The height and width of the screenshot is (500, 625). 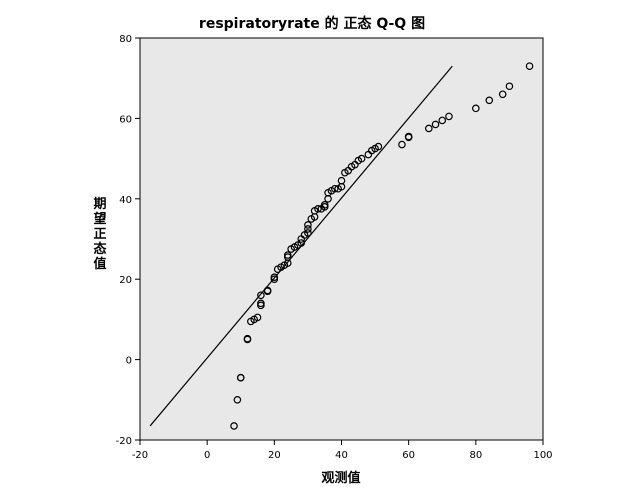 I want to click on chart-title: respiratoryrate 的 正态 Q-Q 图, so click(x=312, y=23).